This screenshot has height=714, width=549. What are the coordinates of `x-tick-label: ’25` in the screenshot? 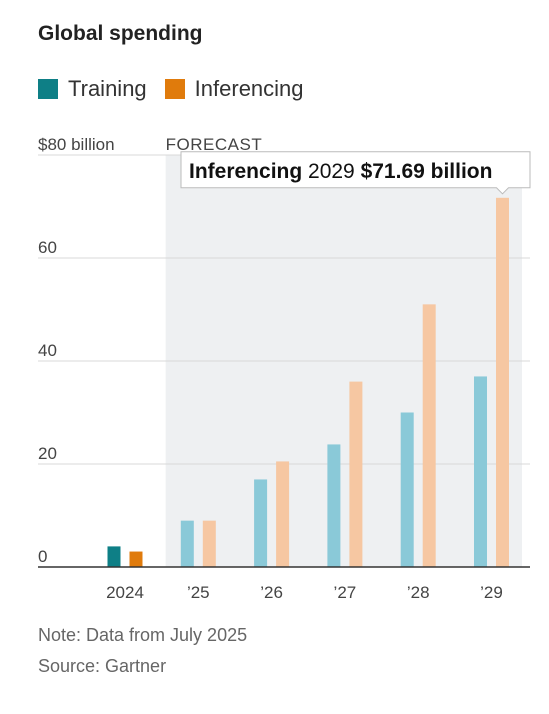 It's located at (198, 592).